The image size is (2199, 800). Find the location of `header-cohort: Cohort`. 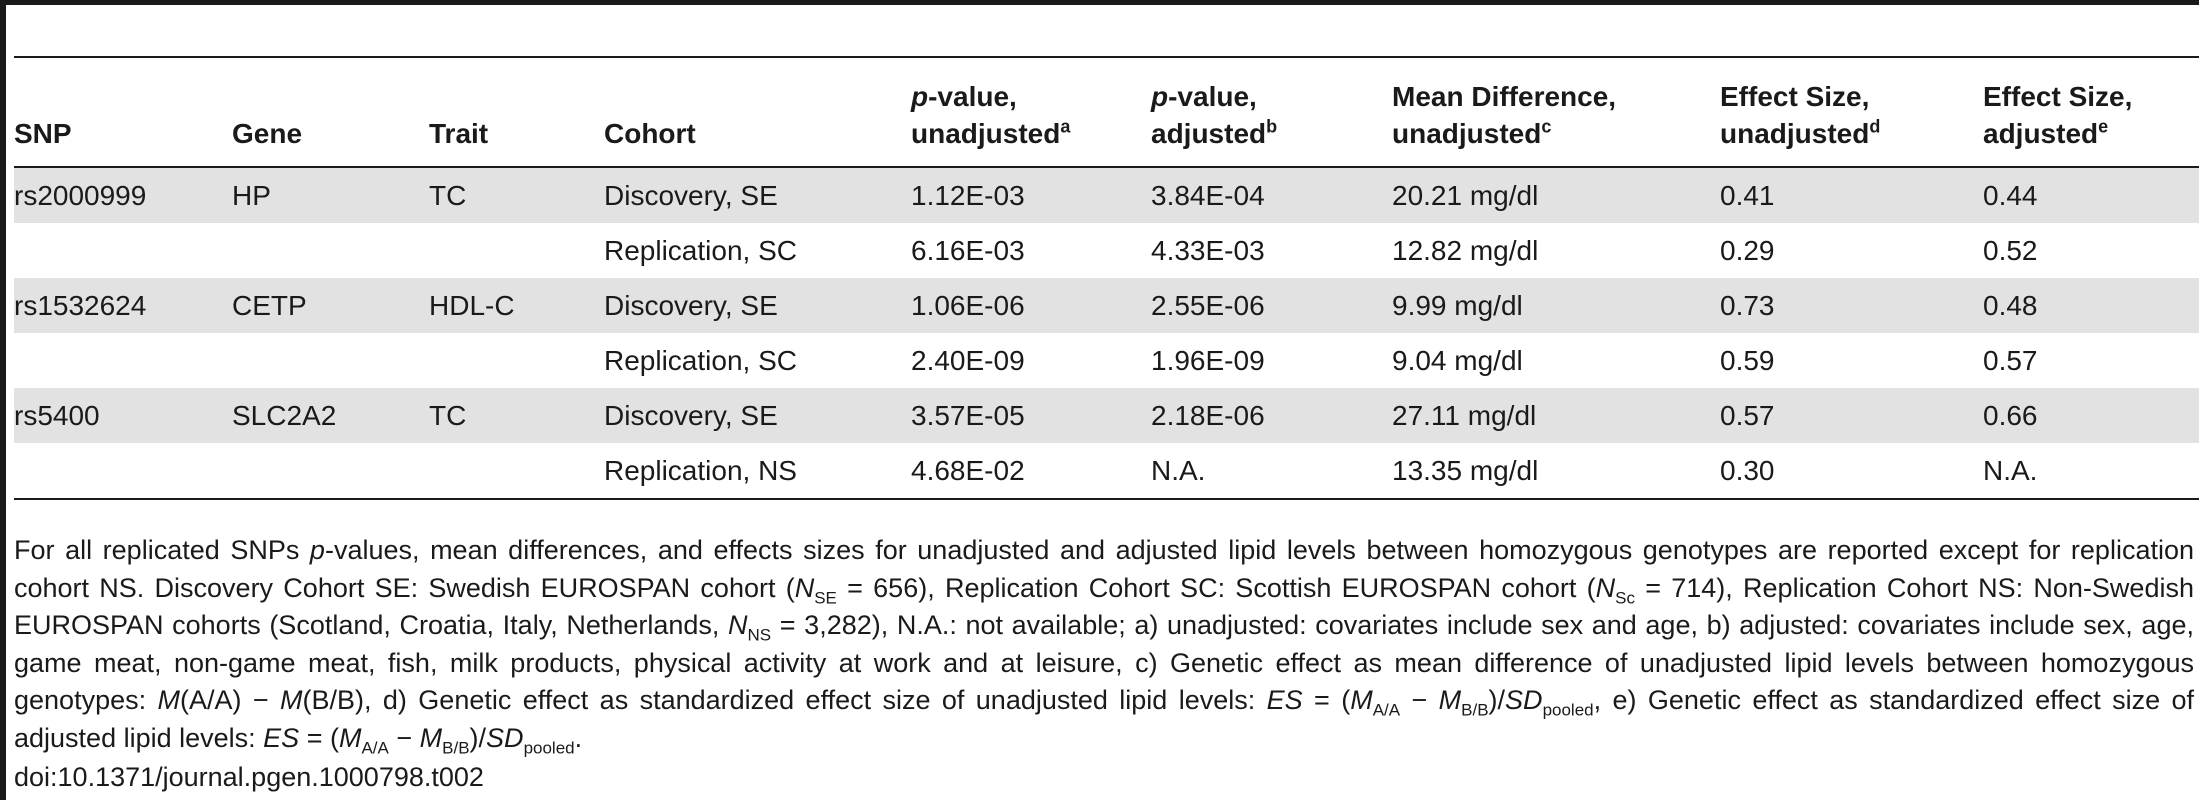

header-cohort: Cohort is located at coordinates (650, 133).